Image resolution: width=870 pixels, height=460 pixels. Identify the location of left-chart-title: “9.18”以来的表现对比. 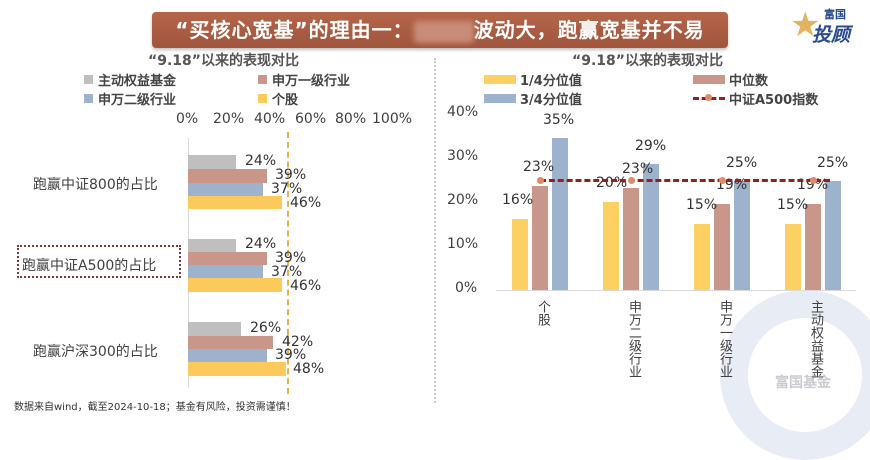
(223, 61).